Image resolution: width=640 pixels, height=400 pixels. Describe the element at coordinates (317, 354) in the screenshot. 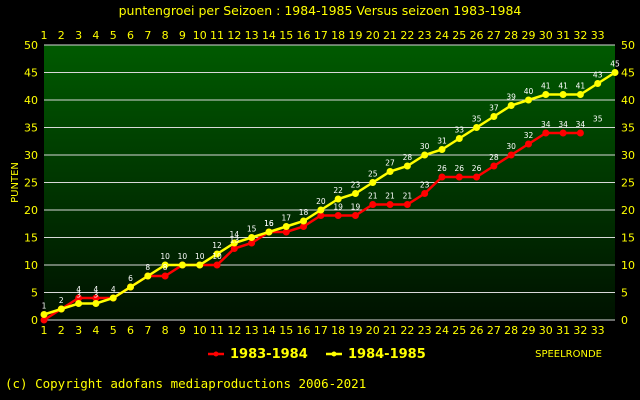

I see `legend: 1983-1984 1984-1985` at that location.